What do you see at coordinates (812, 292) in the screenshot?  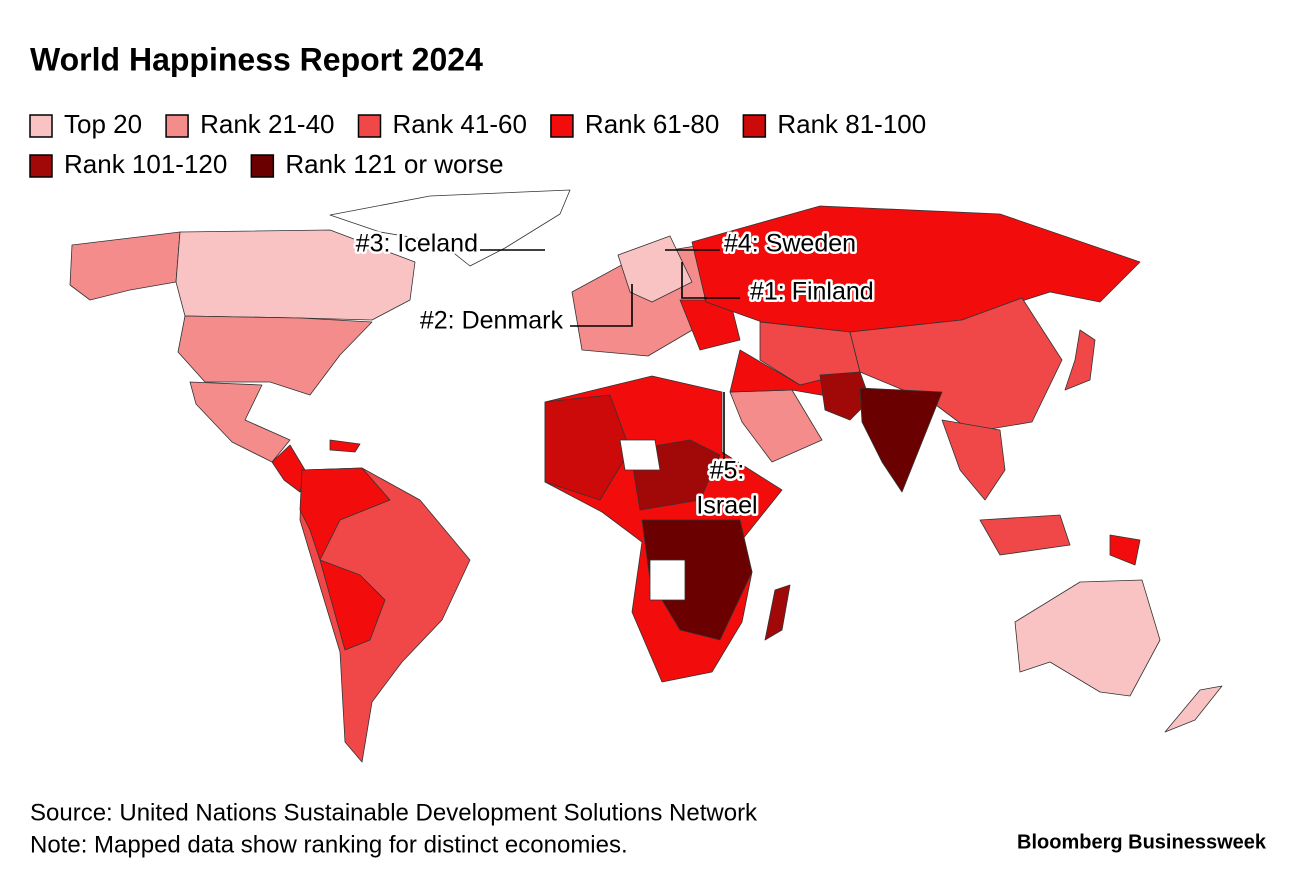 I see `annotation: #1: Finland` at bounding box center [812, 292].